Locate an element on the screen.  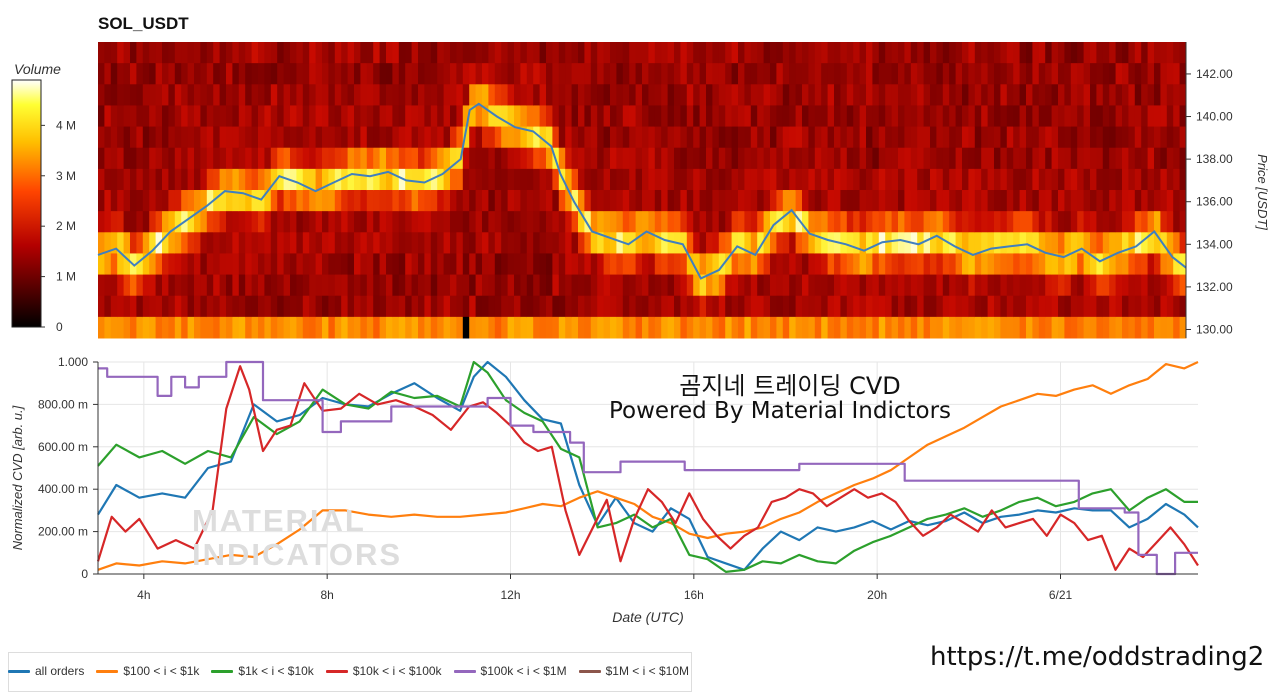
legend-item-r10k_100k: $10k < i < $100k is located at coordinates (383, 671).